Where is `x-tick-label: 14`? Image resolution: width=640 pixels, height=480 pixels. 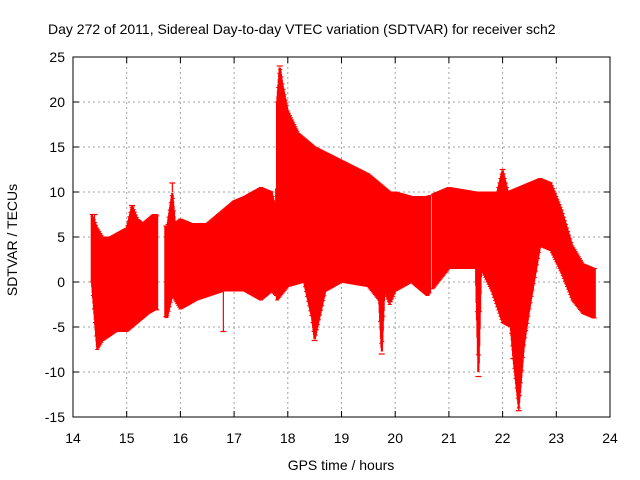 x-tick-label: 14 is located at coordinates (73, 438).